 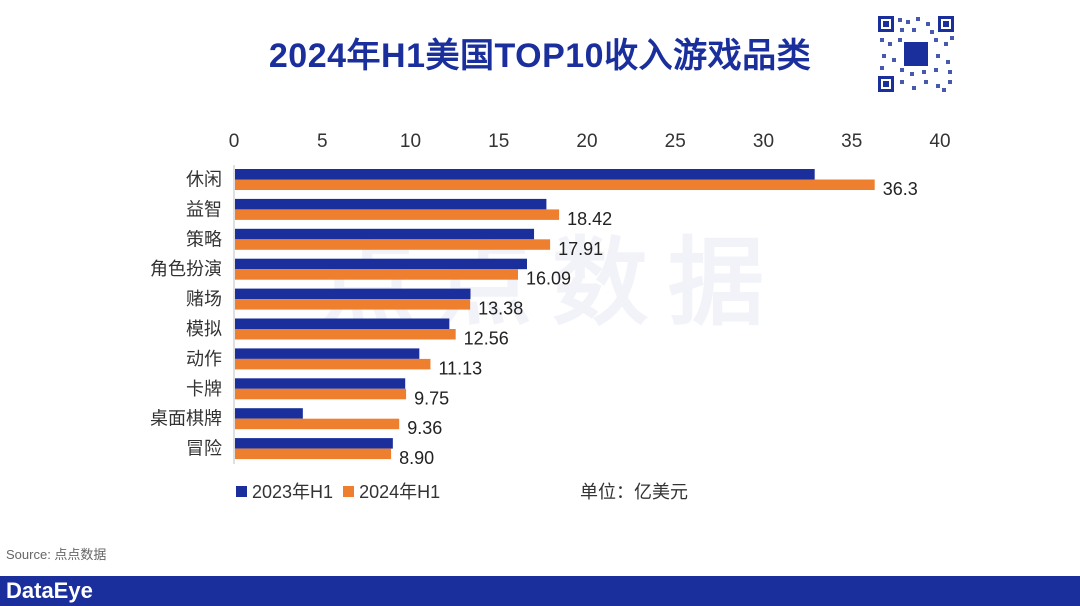 What do you see at coordinates (204, 329) in the screenshot?
I see `category-label: 模拟` at bounding box center [204, 329].